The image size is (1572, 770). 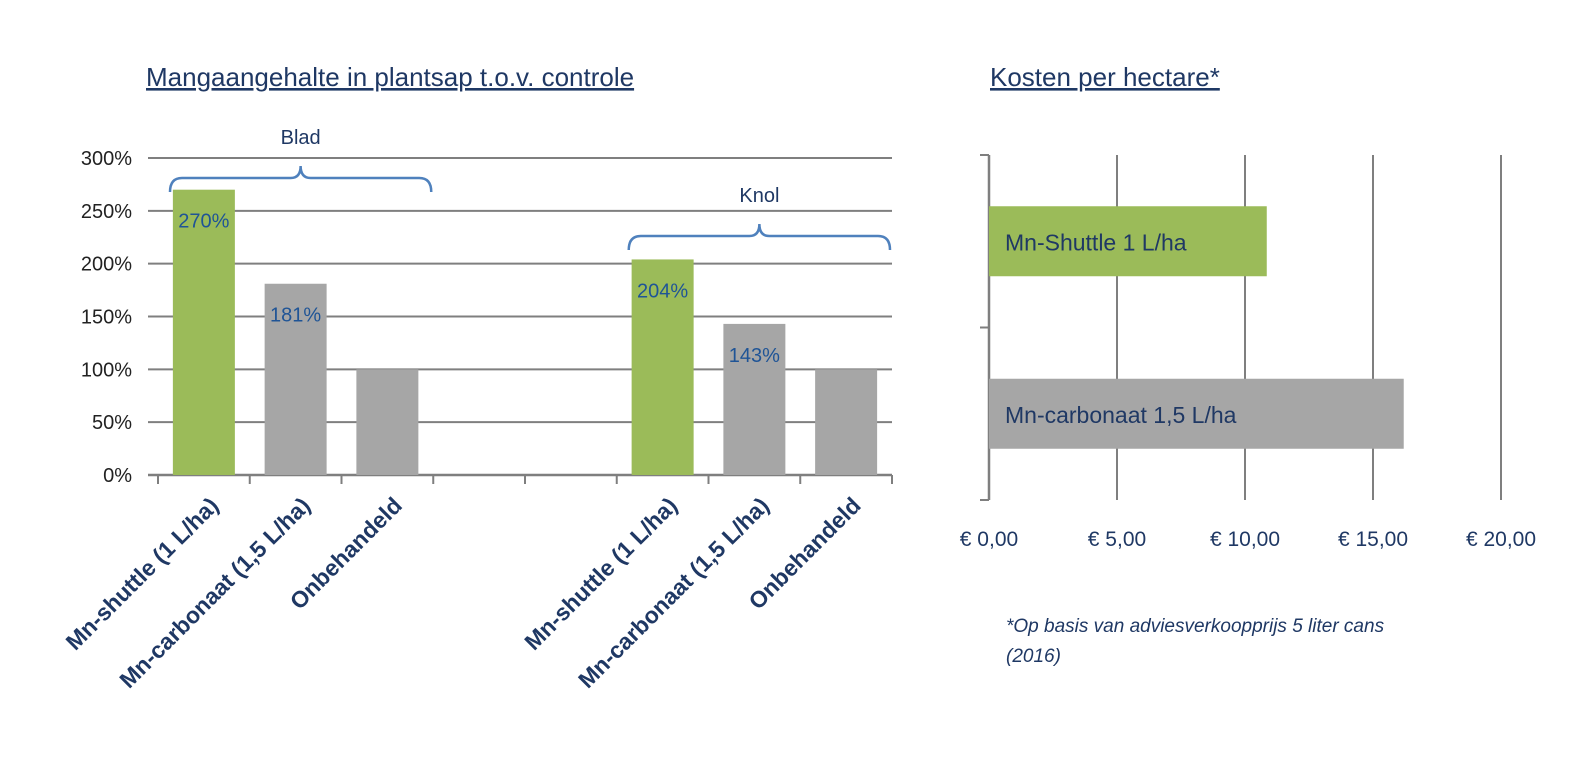 I want to click on y-tick-label: 150%, so click(x=106, y=318).